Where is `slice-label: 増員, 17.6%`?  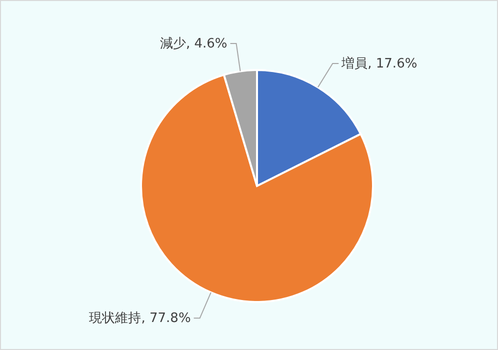
slice-label: 増員, 17.6% is located at coordinates (379, 63).